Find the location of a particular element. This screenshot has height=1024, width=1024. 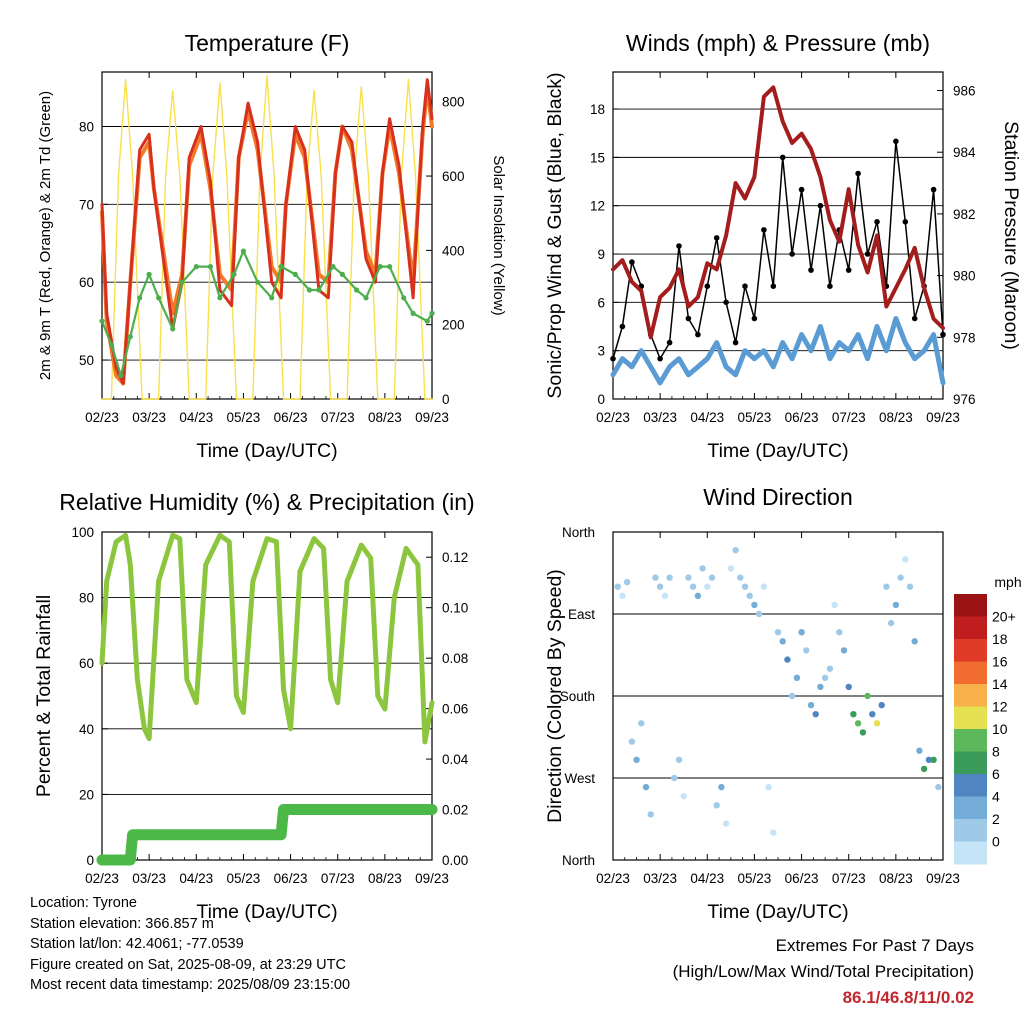

direction-title: Wind Direction is located at coordinates (778, 497).